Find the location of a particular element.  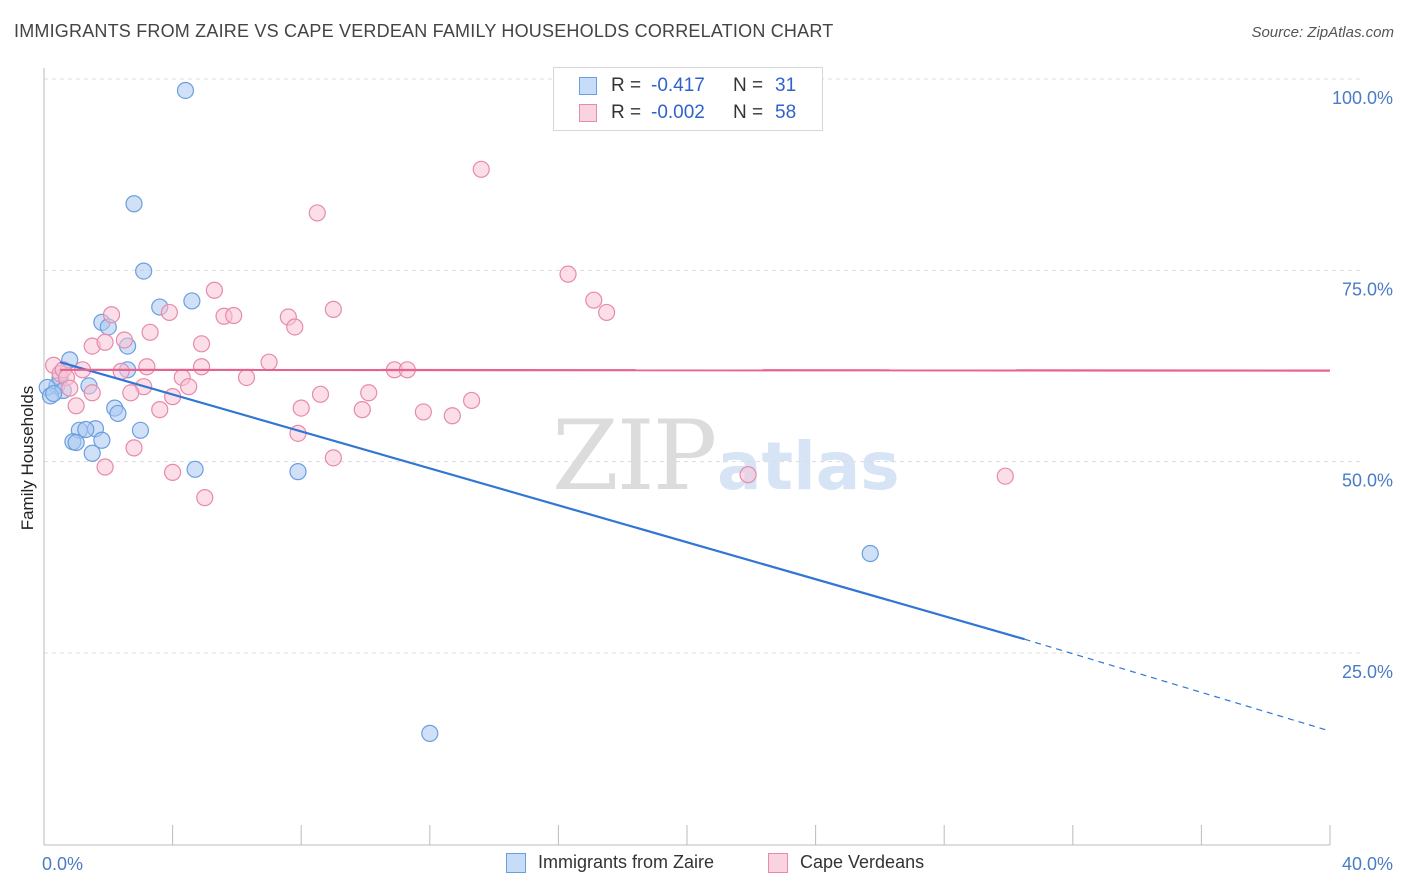

legend-swatch-capeverde is located at coordinates (588, 113).